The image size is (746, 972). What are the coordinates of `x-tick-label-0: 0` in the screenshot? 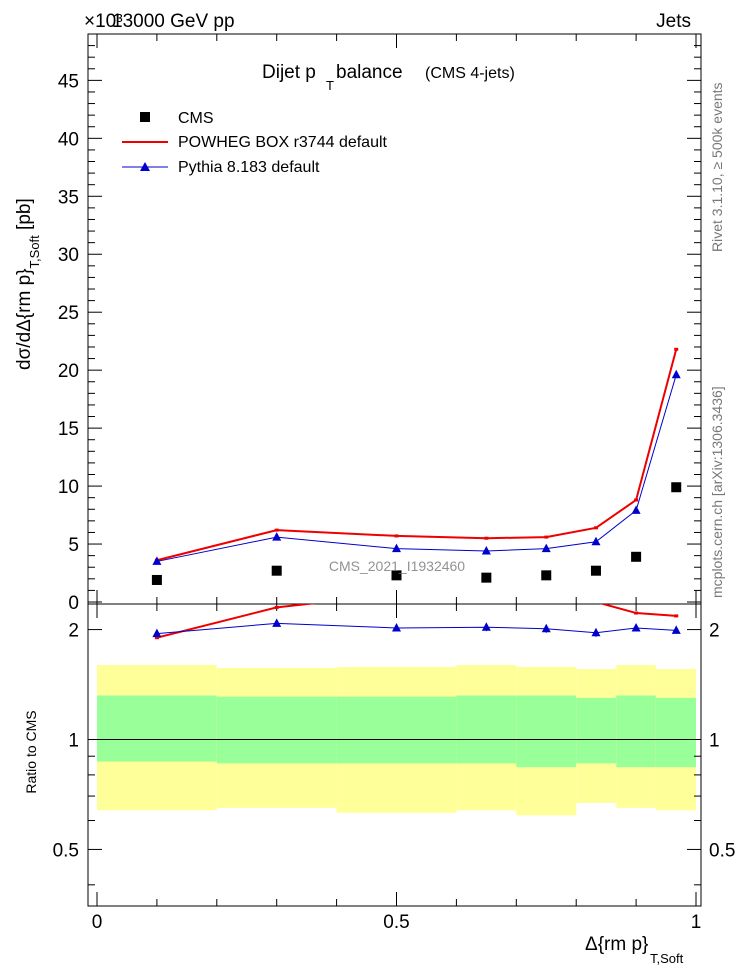 It's located at (97, 922).